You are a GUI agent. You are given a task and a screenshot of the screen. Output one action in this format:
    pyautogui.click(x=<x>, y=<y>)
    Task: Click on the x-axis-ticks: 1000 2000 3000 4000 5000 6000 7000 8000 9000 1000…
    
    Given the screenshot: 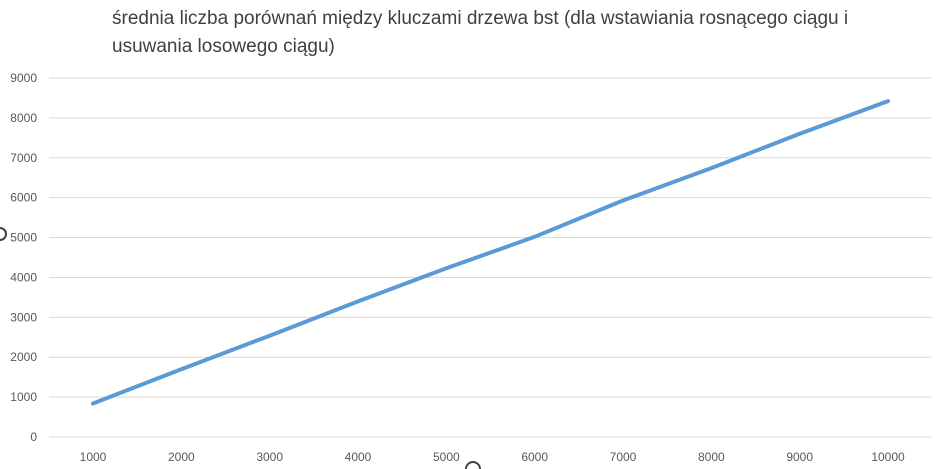 What is the action you would take?
    pyautogui.click(x=492, y=457)
    